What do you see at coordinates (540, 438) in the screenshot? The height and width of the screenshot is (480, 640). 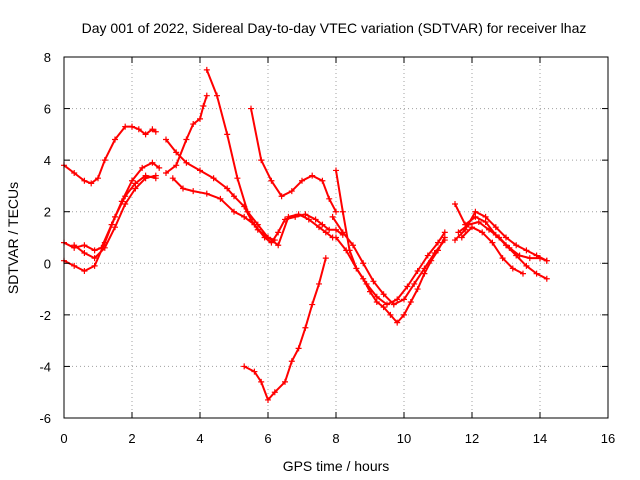 I see `x-tick-label: 14` at bounding box center [540, 438].